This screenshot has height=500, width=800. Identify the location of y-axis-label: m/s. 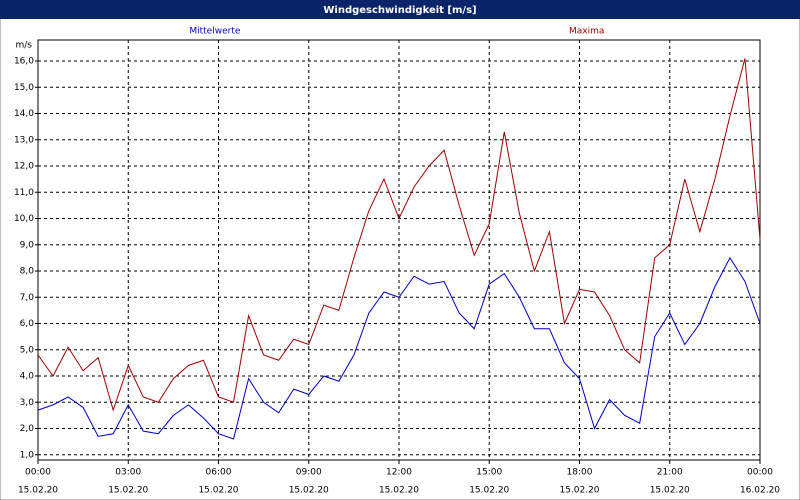
(24, 46).